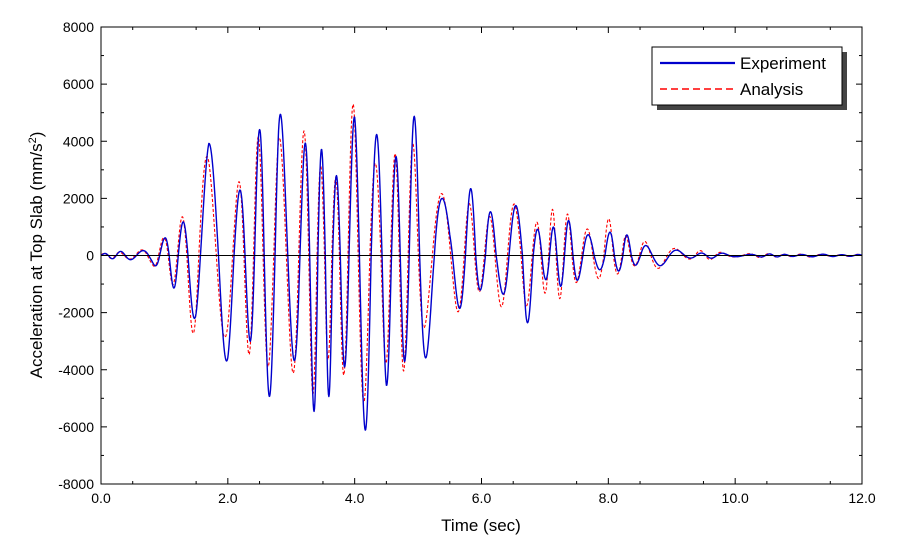  I want to click on y-tick-label: 4000, so click(78, 141).